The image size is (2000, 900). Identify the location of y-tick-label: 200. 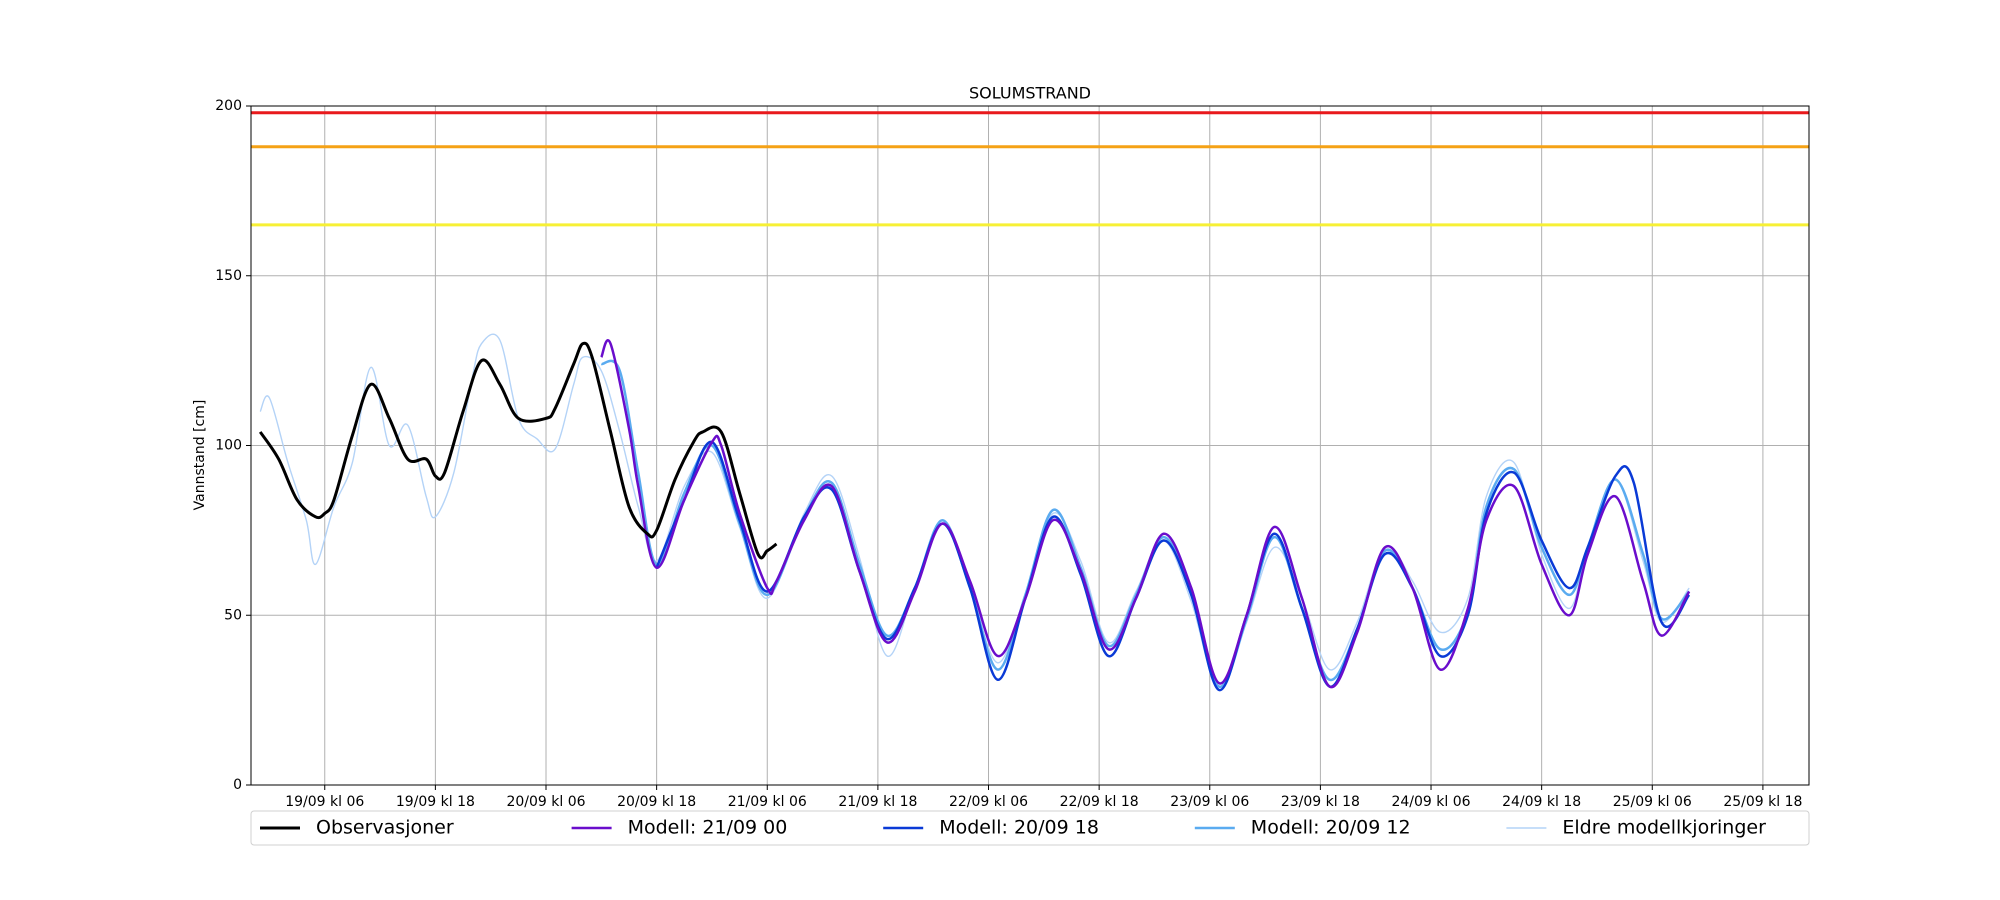
(228, 106).